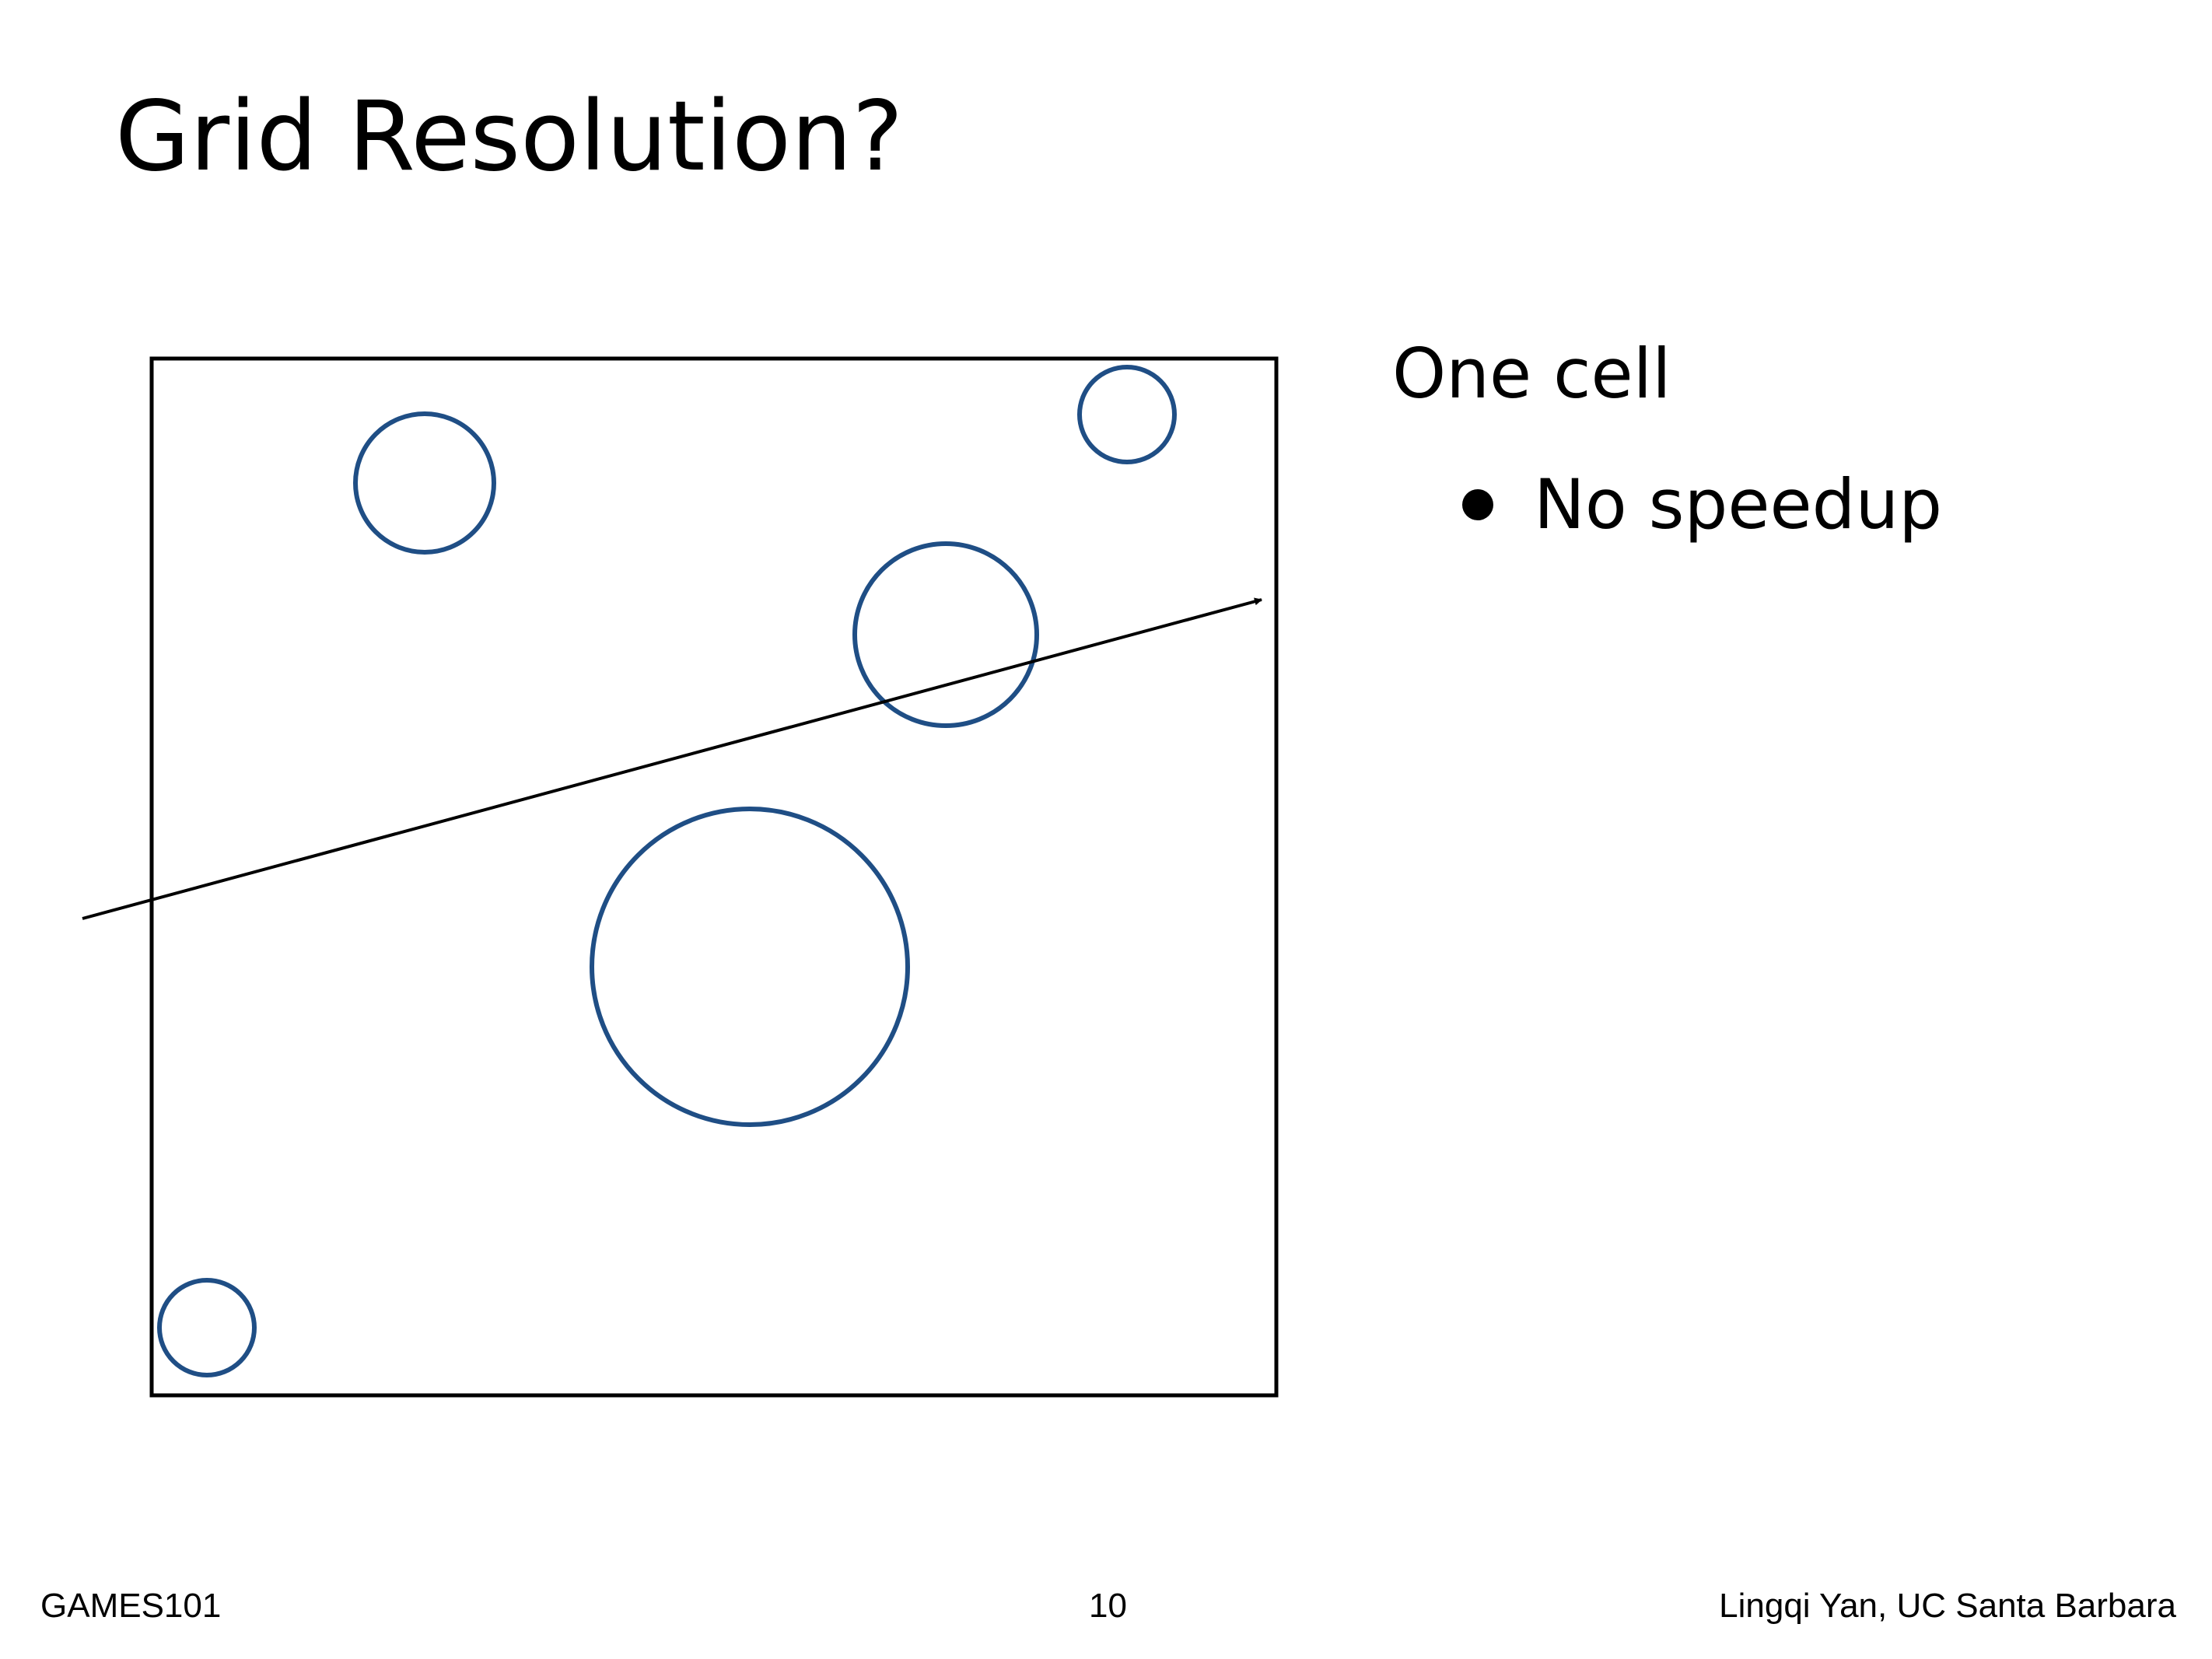 Image resolution: width=2212 pixels, height=1659 pixels. I want to click on bullet-dot-icon, so click(1478, 504).